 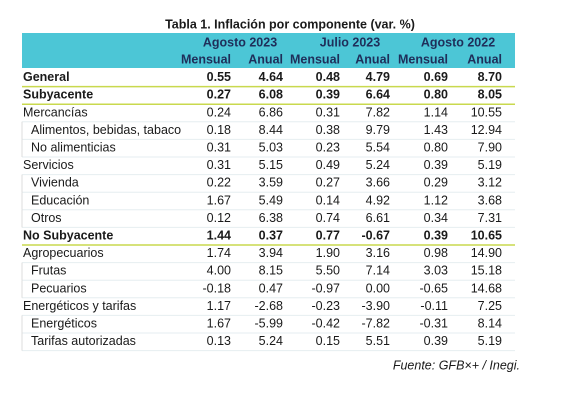 I want to click on cell: 4.79, so click(x=378, y=77).